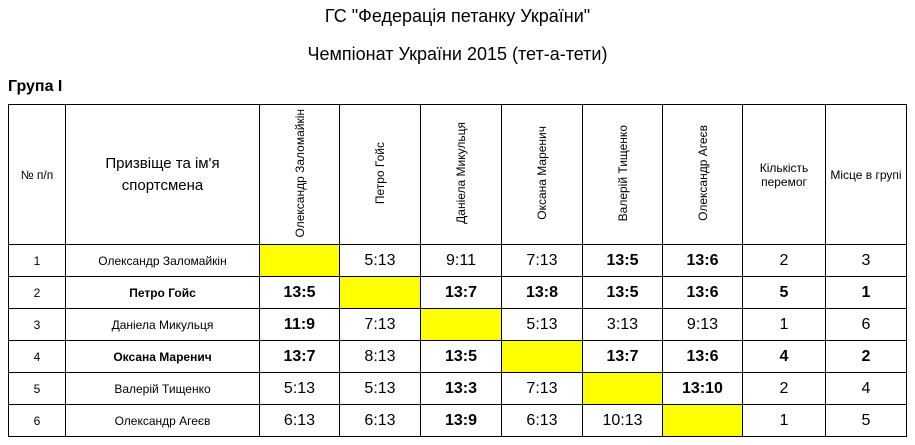  I want to click on column-header-text: Петро Гойс, so click(380, 173).